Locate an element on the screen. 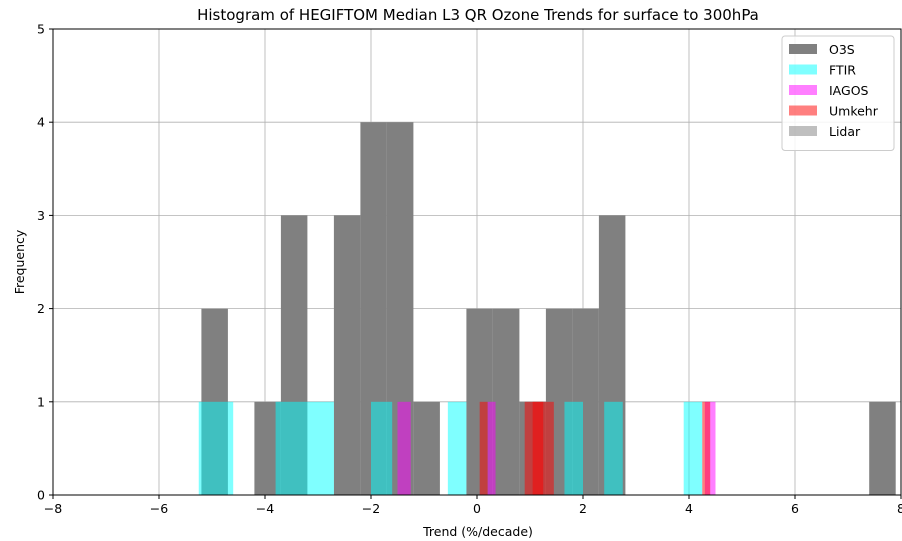  legend-label-o3s: O3S is located at coordinates (842, 49).